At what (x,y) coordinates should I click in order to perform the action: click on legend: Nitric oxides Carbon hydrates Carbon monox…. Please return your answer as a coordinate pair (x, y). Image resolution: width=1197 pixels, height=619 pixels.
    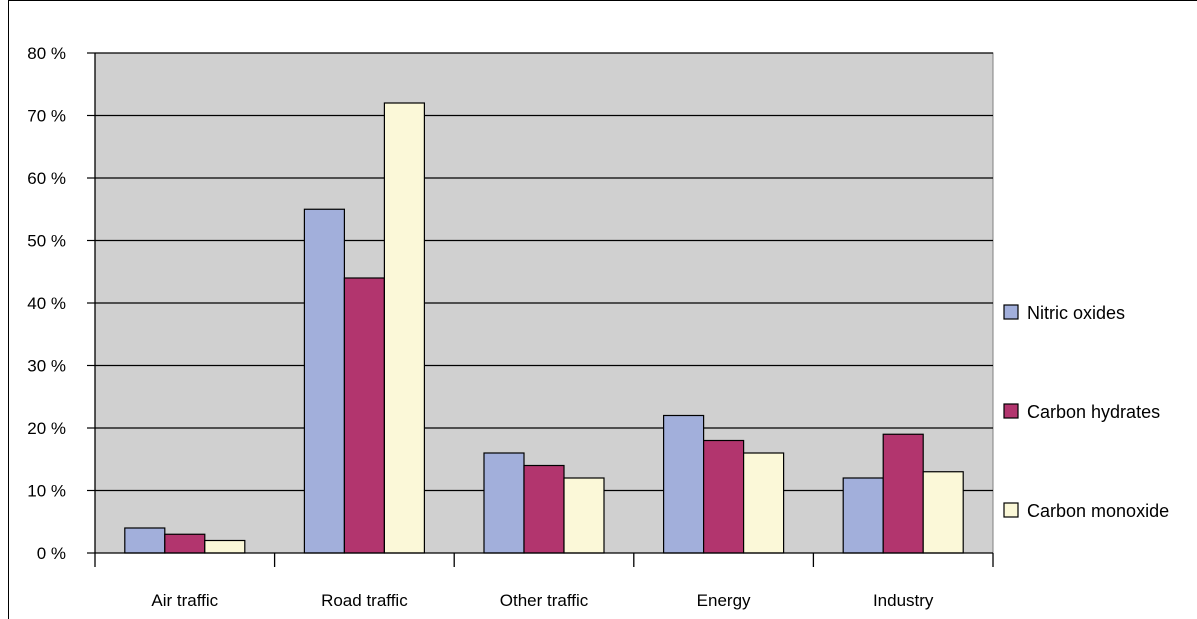
    Looking at the image, I should click on (1086, 412).